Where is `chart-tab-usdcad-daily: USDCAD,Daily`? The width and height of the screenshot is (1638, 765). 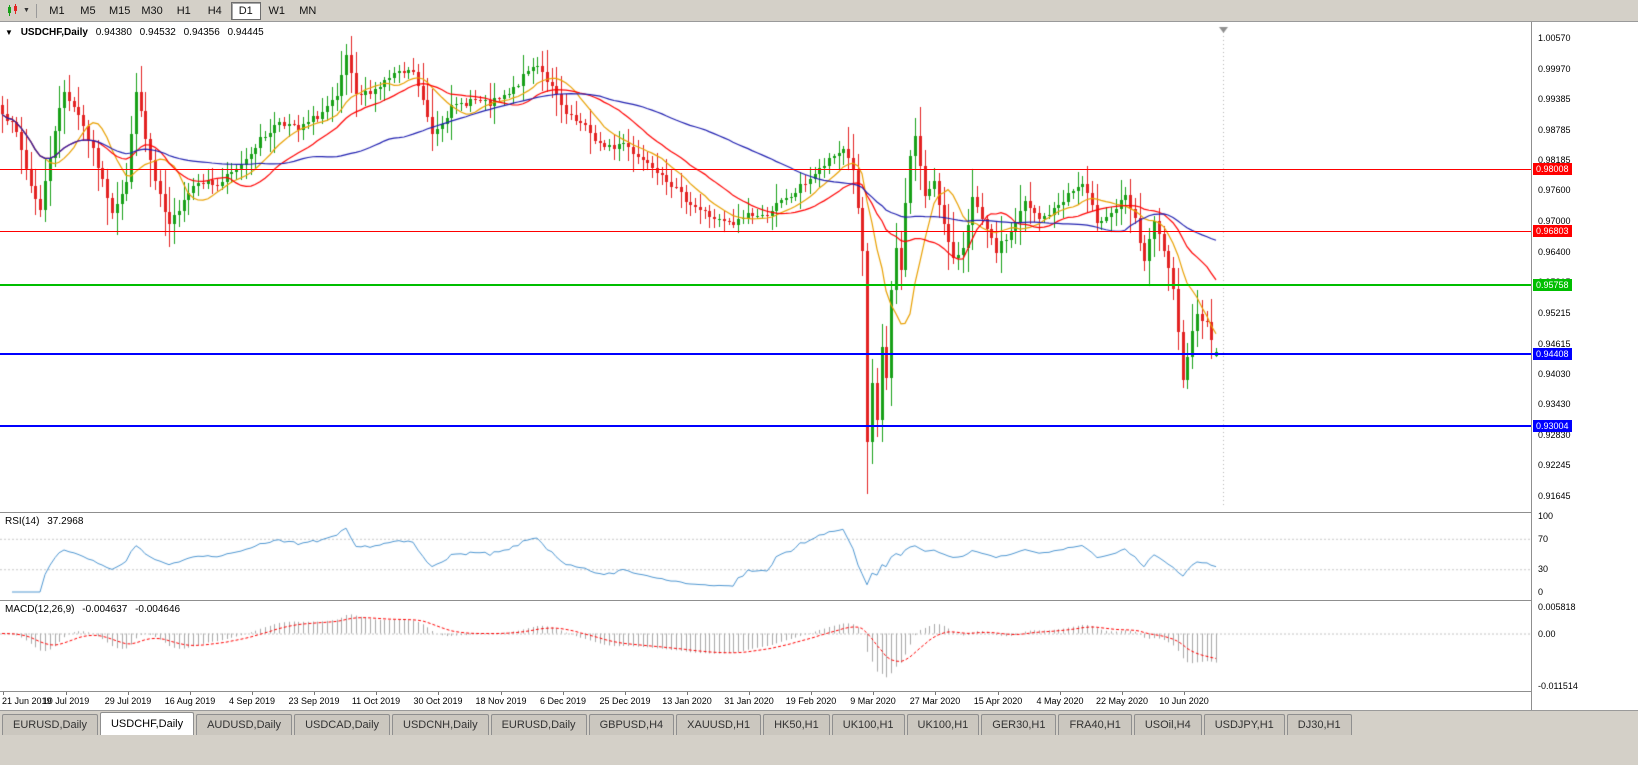
chart-tab-usdcad-daily: USDCAD,Daily is located at coordinates (342, 724).